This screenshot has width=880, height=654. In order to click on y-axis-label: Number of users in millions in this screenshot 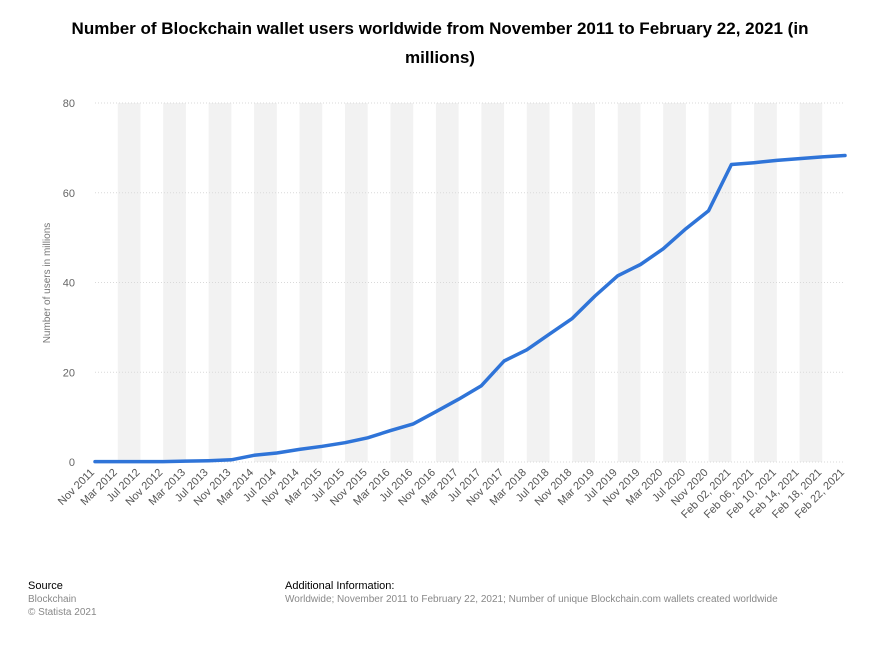, I will do `click(47, 283)`.